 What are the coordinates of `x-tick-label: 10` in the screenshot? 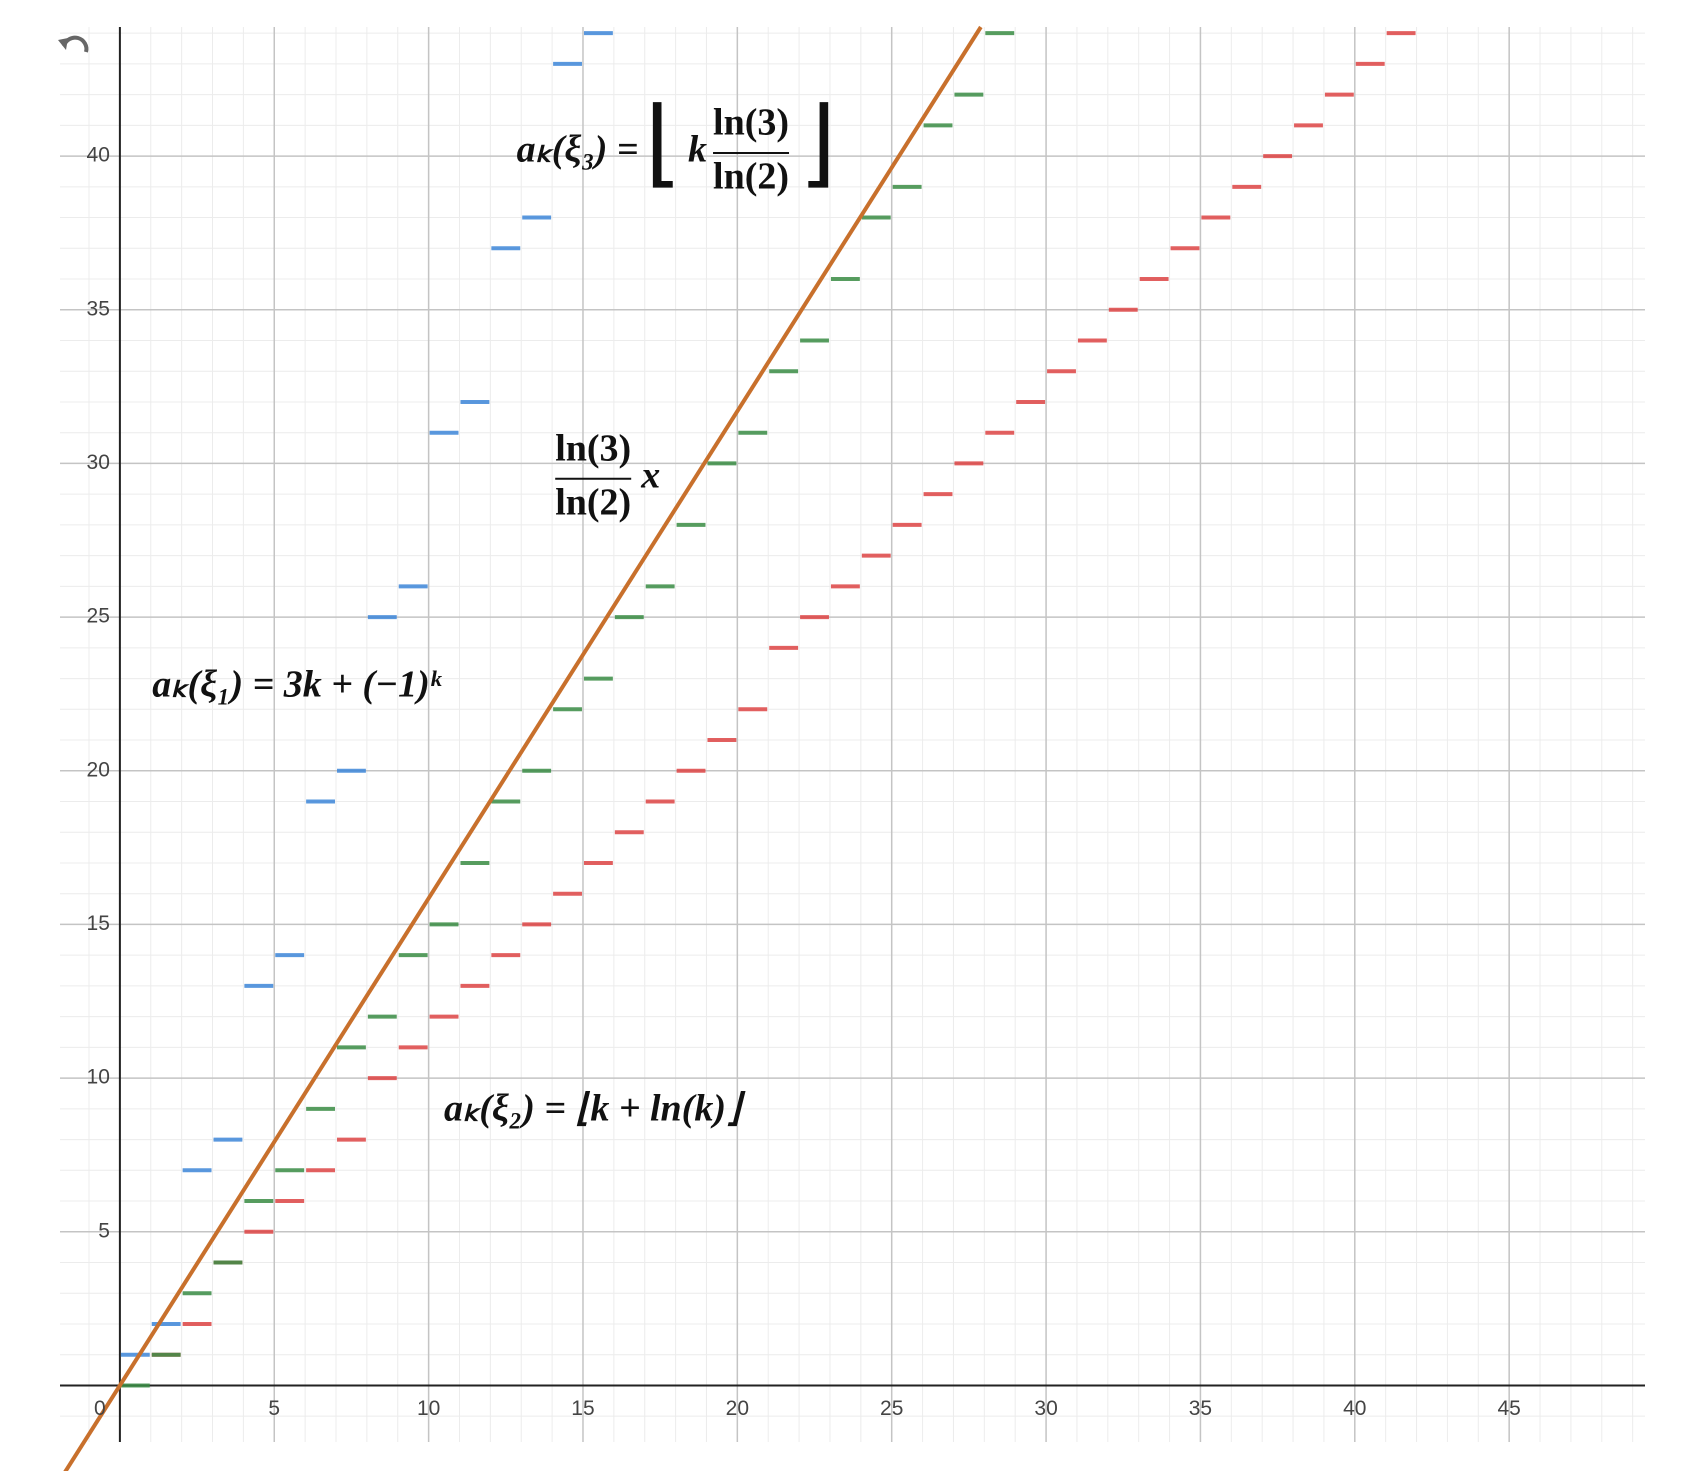 It's located at (428, 1408).